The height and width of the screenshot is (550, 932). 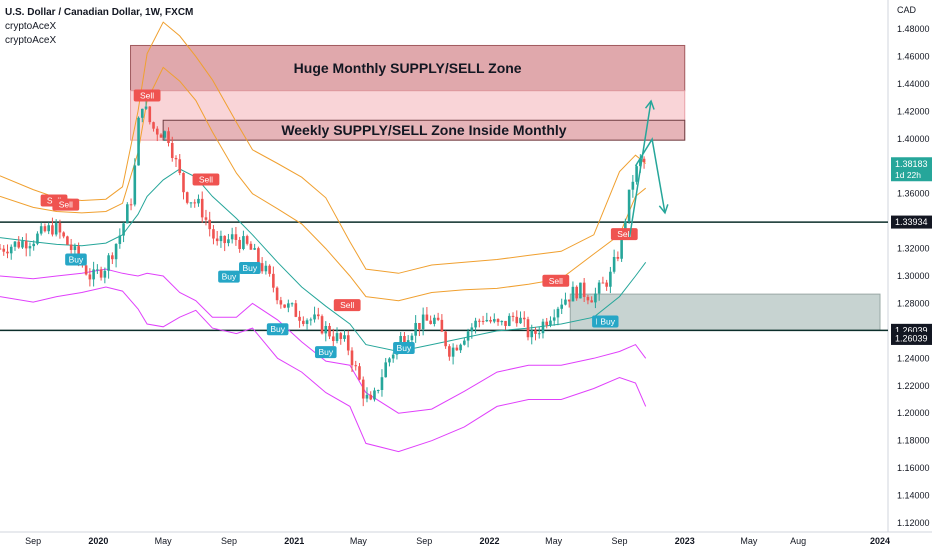 I want to click on x-tick-label: Sep, so click(x=619, y=541).